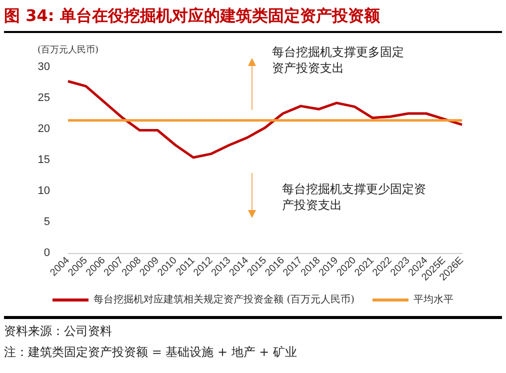  Describe the element at coordinates (433, 300) in the screenshot. I see `legend-label: 平均水平` at that location.